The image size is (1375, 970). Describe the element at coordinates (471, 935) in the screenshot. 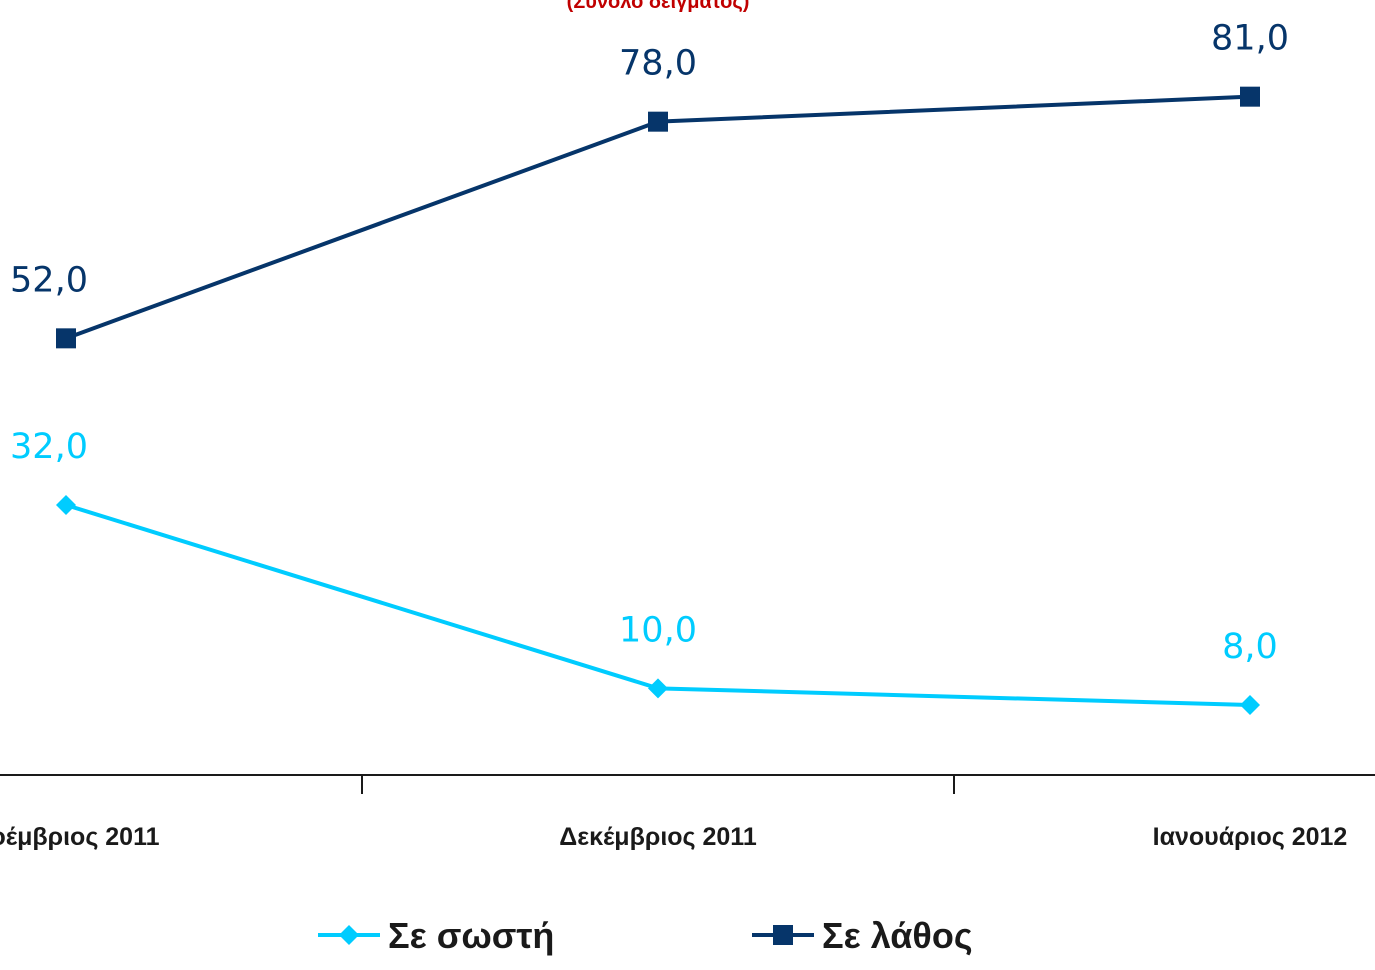

I see `legend-label: Σε σωστή` at that location.